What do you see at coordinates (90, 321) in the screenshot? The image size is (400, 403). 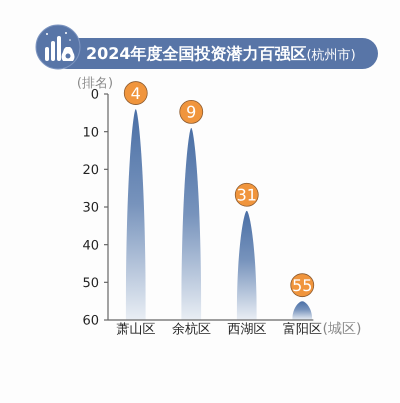 I see `y-tick-label: 60` at bounding box center [90, 321].